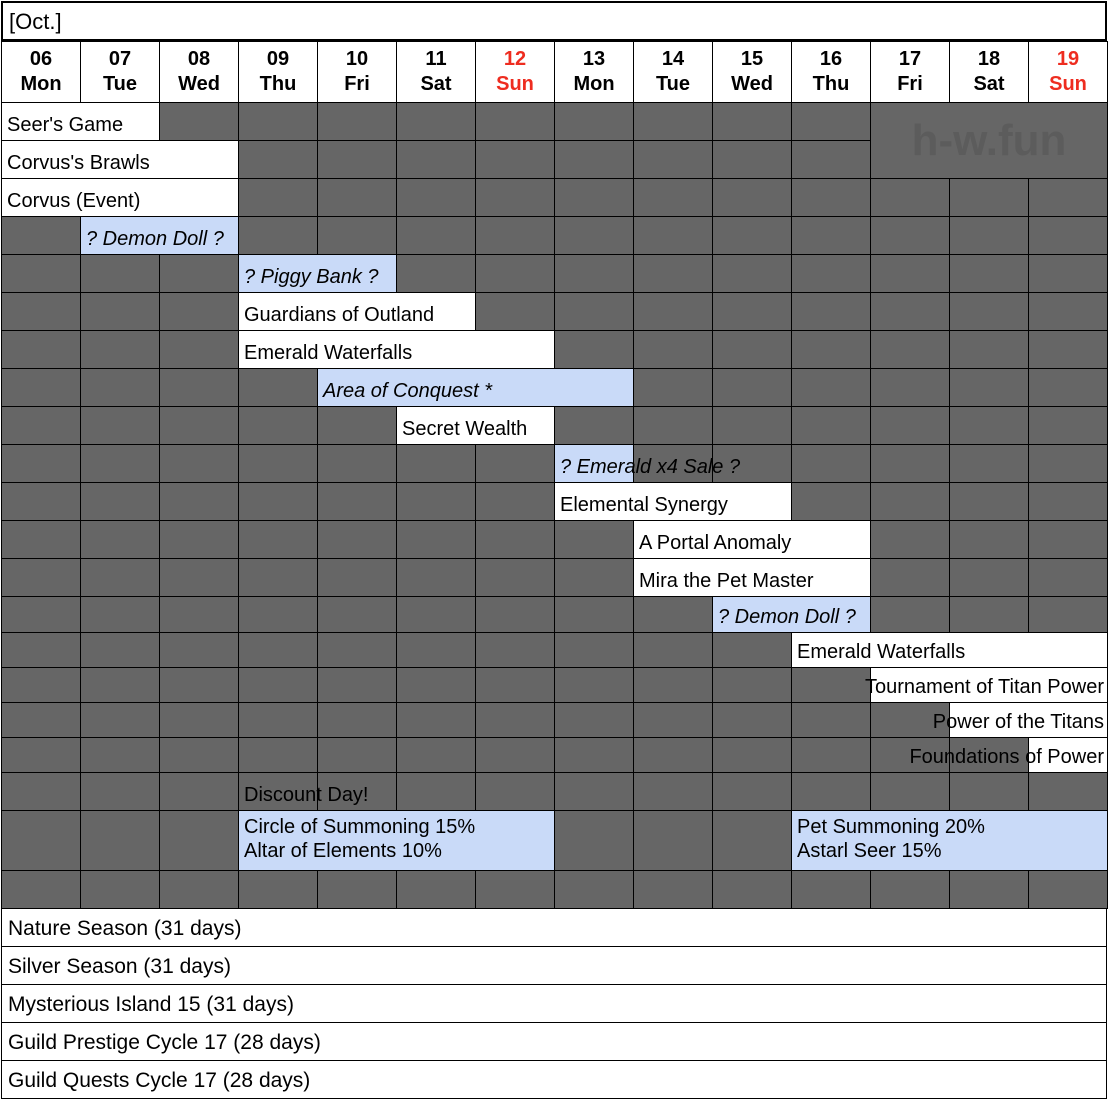  I want to click on day-header: 18 Sat, so click(989, 72).